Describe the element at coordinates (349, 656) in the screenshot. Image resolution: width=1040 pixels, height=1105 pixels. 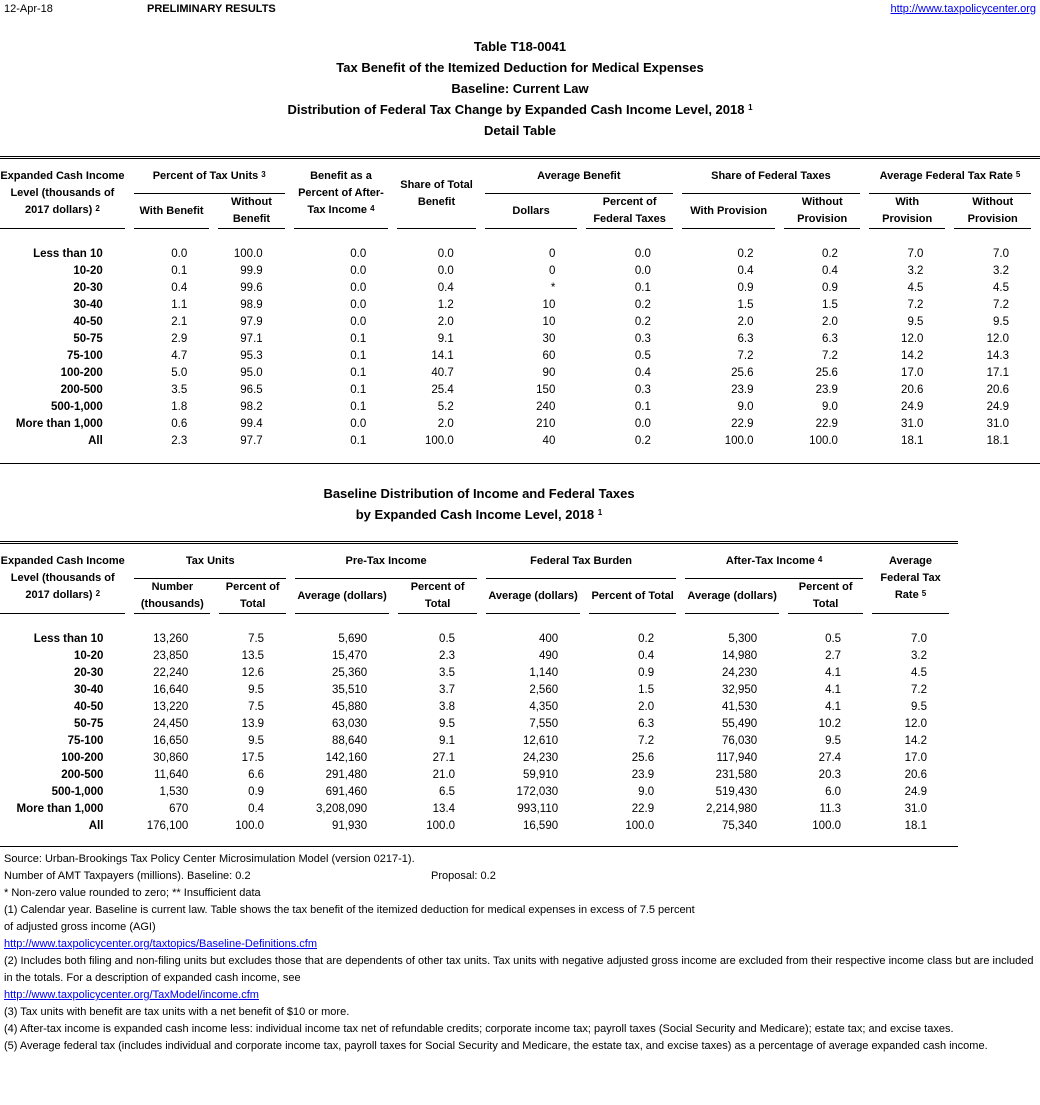
I see `cell-value: 15,470` at that location.